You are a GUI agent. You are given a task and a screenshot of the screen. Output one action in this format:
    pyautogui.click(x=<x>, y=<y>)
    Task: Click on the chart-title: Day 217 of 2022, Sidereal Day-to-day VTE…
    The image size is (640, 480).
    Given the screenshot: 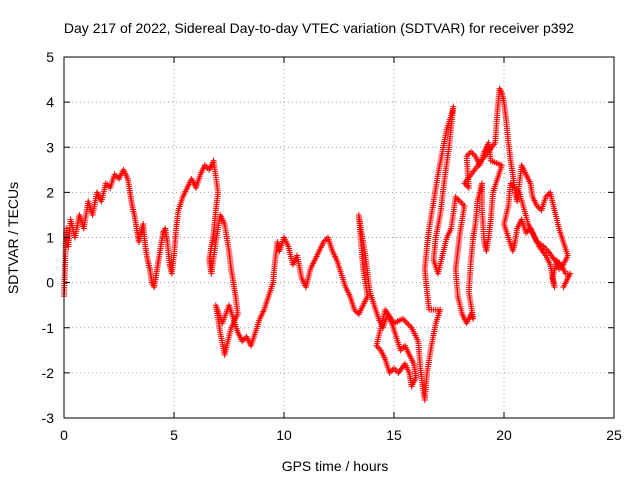 What is the action you would take?
    pyautogui.click(x=319, y=28)
    